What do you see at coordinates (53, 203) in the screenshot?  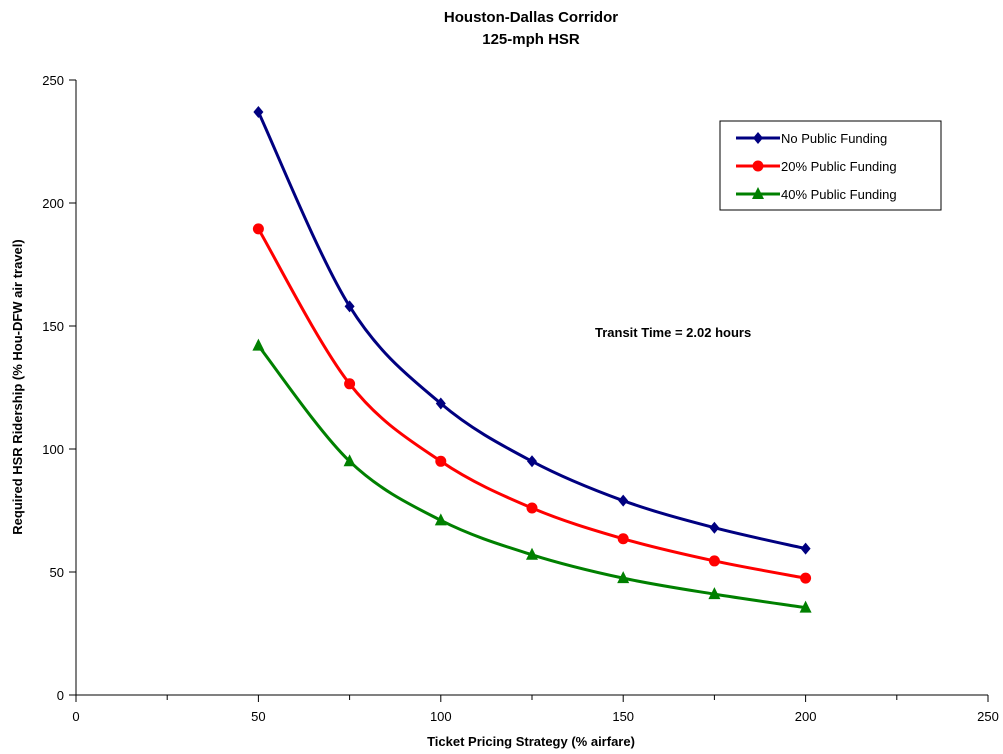 I see `y-tick-label: 200` at bounding box center [53, 203].